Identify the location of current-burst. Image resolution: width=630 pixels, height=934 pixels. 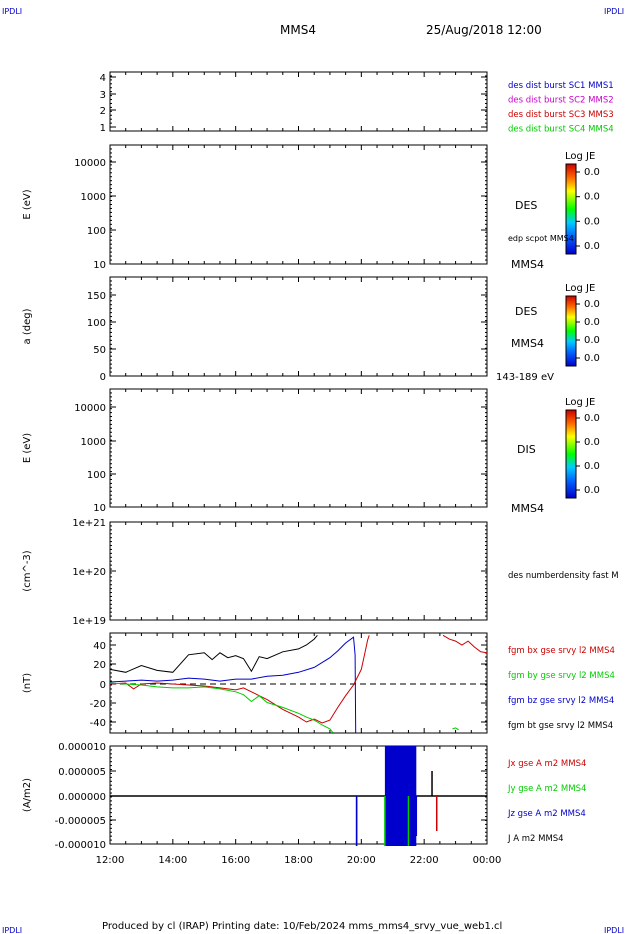
(400, 796).